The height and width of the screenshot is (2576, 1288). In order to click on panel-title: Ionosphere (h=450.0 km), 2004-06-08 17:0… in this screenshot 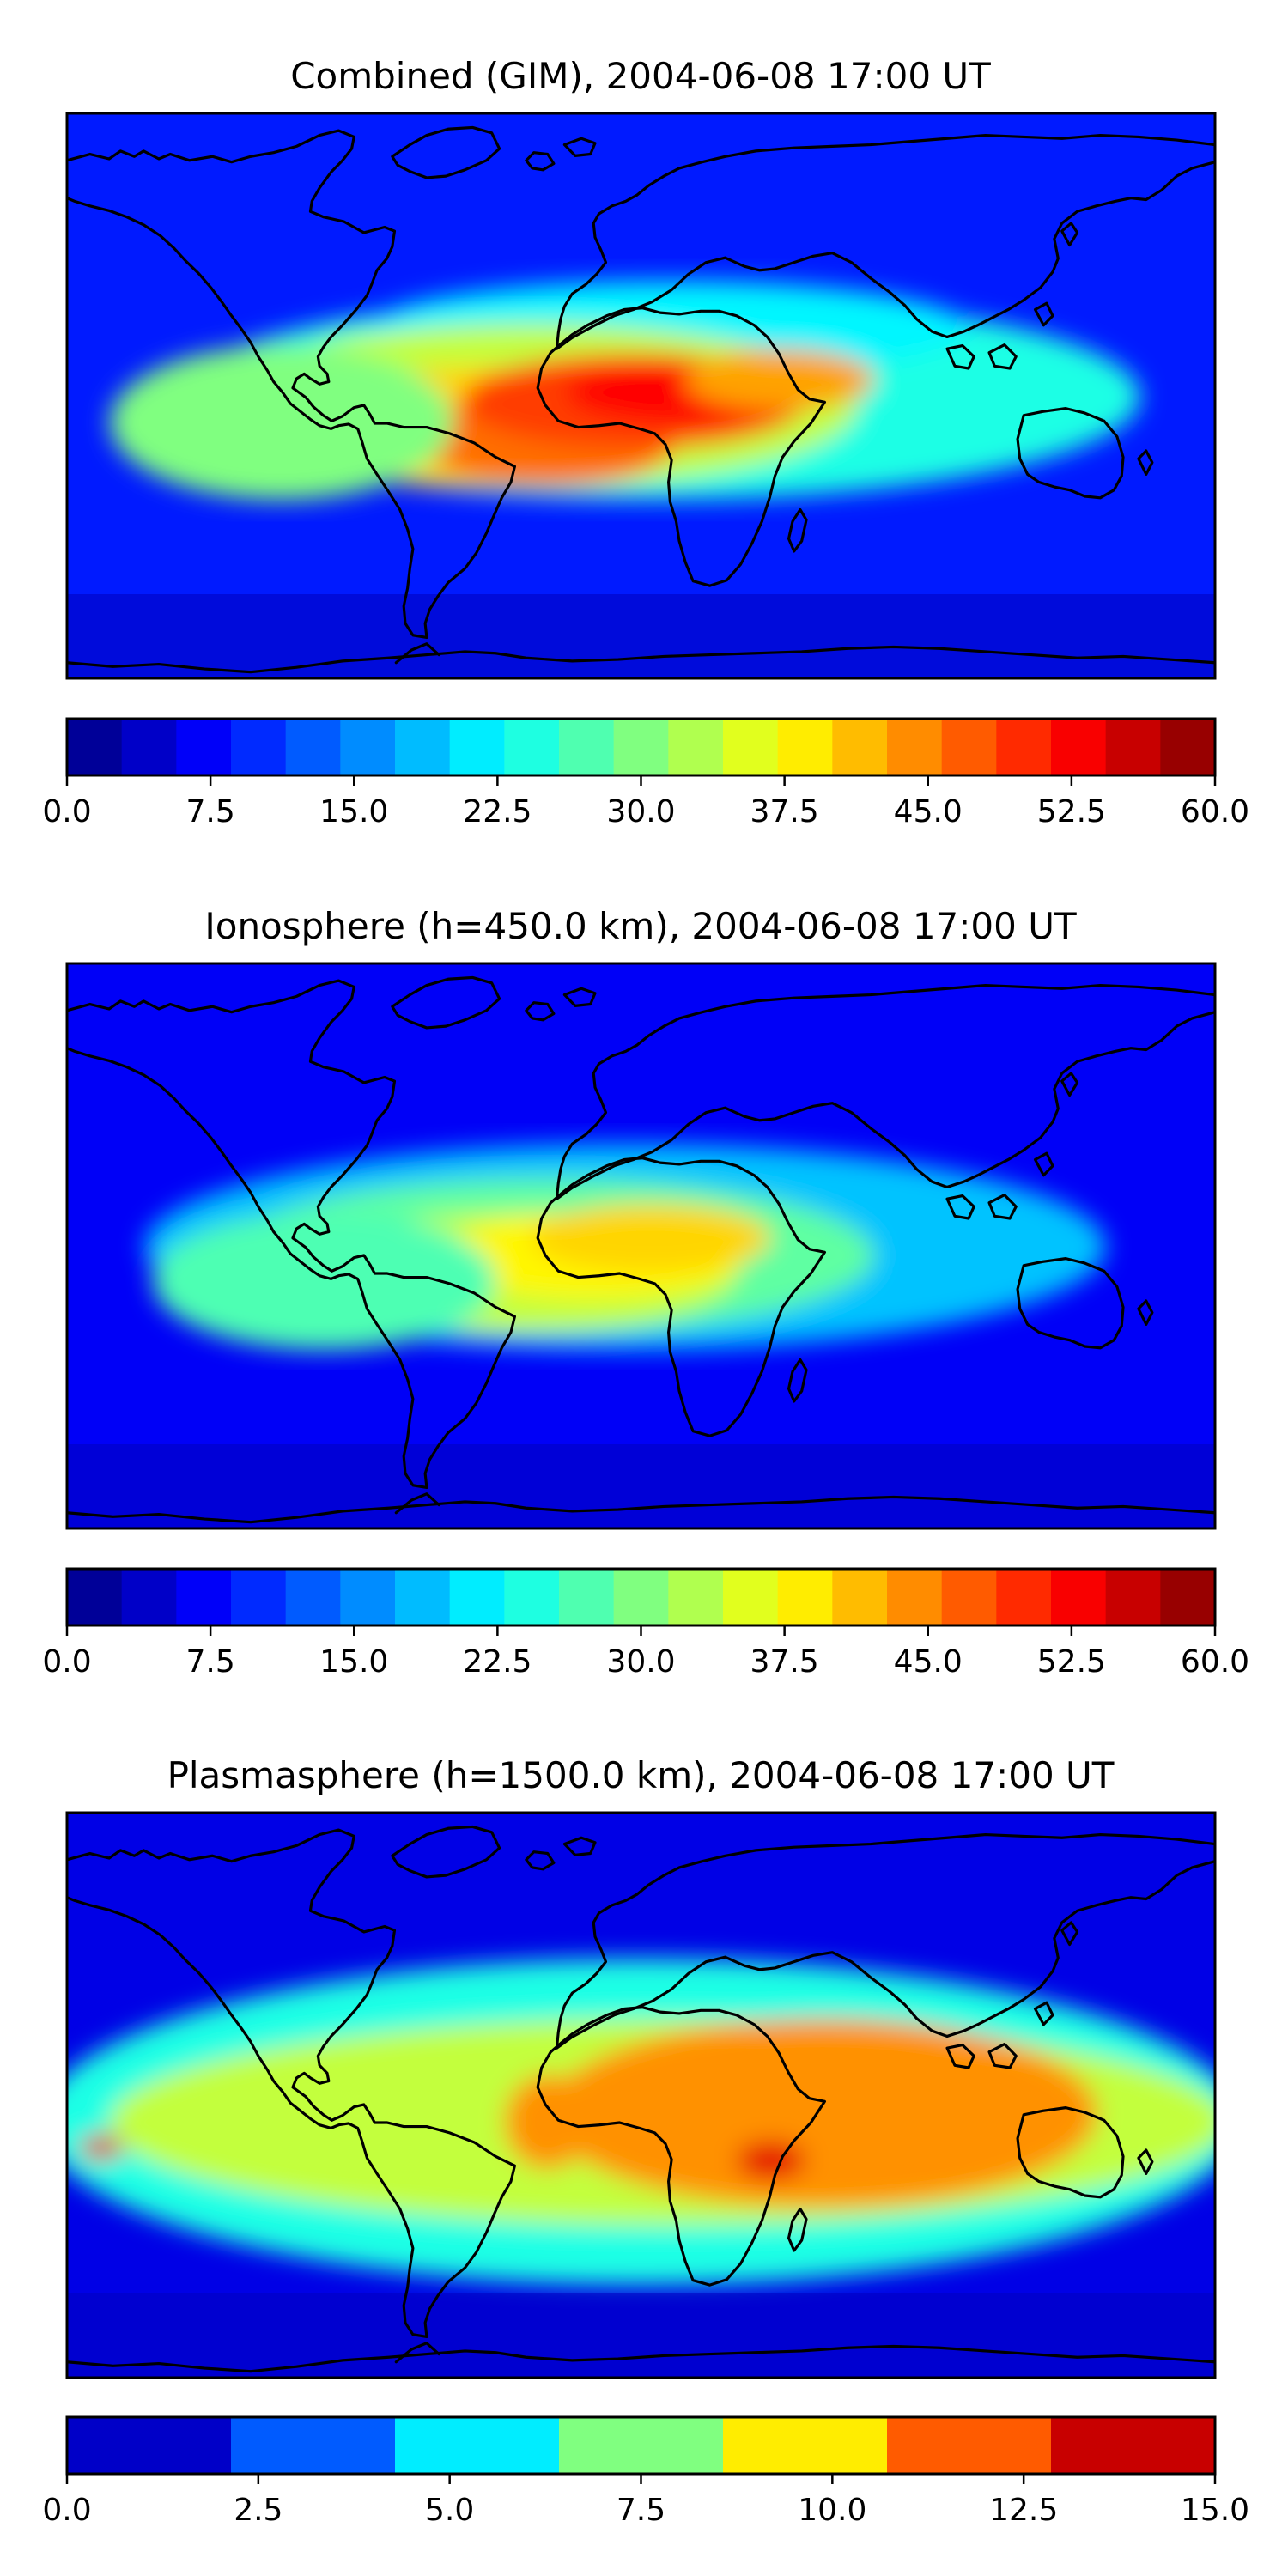, I will do `click(640, 926)`.